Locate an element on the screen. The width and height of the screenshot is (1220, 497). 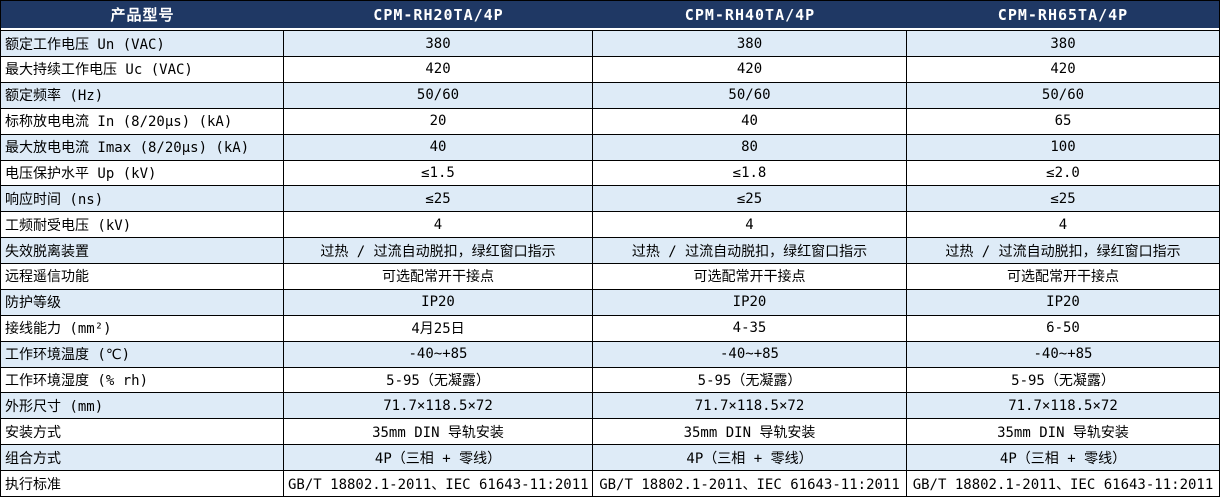
spec-value-cell: 6-50 is located at coordinates (1063, 329).